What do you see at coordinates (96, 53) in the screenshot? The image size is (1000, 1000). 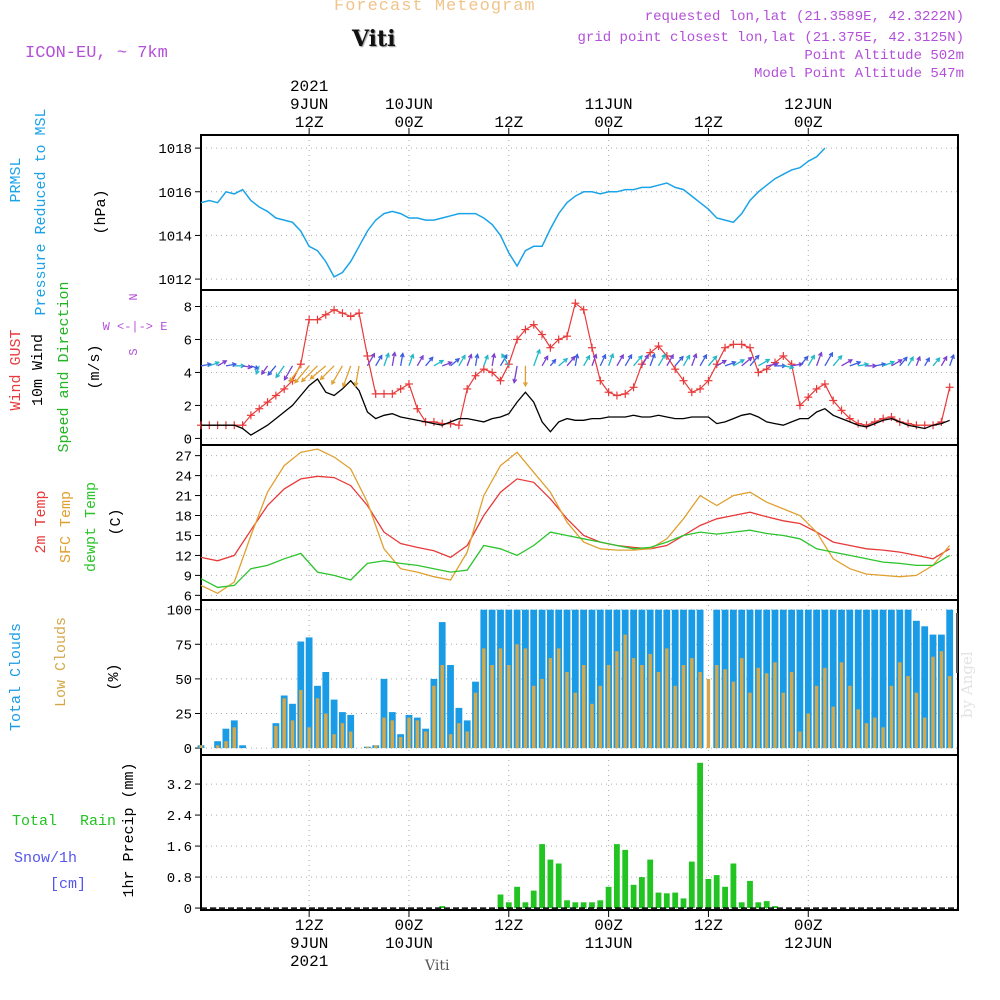 I see `model-label: ICON-EU, ~ 7km` at bounding box center [96, 53].